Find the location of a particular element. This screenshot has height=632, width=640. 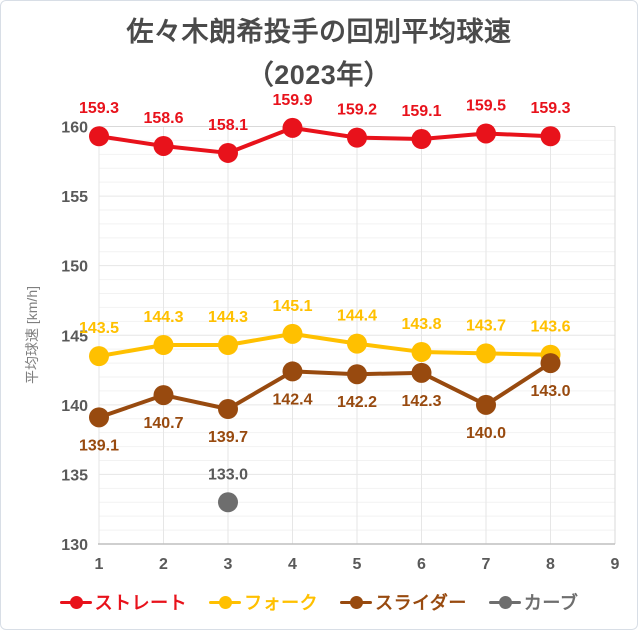

legend-marker-straight-icon is located at coordinates (75, 602).